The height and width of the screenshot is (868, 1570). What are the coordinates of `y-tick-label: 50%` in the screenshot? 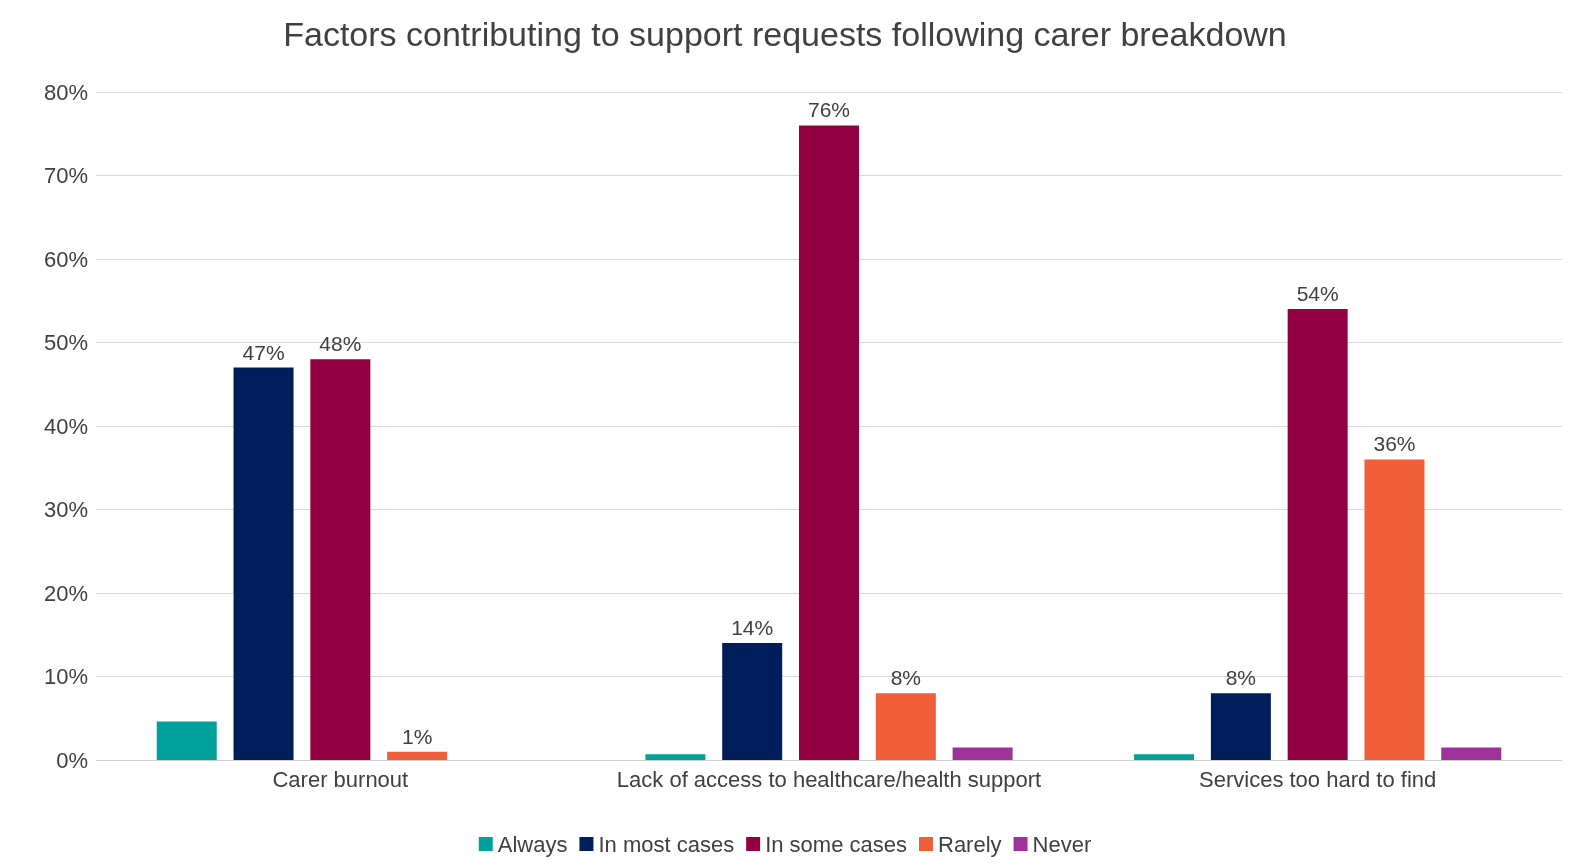 It's located at (65, 342).